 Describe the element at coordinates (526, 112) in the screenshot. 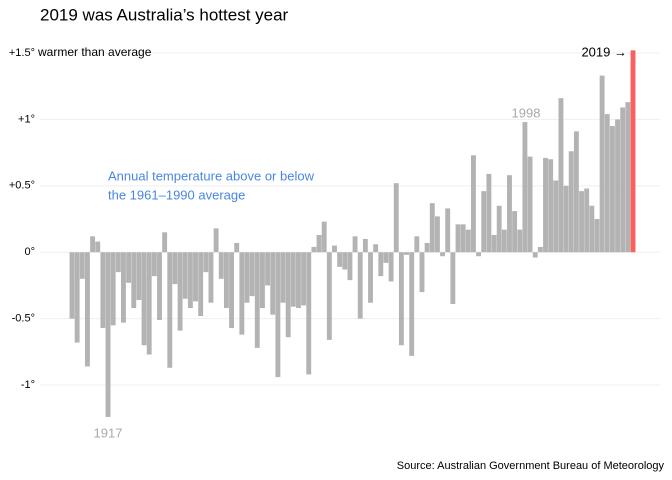

I see `annotation: 1998` at that location.